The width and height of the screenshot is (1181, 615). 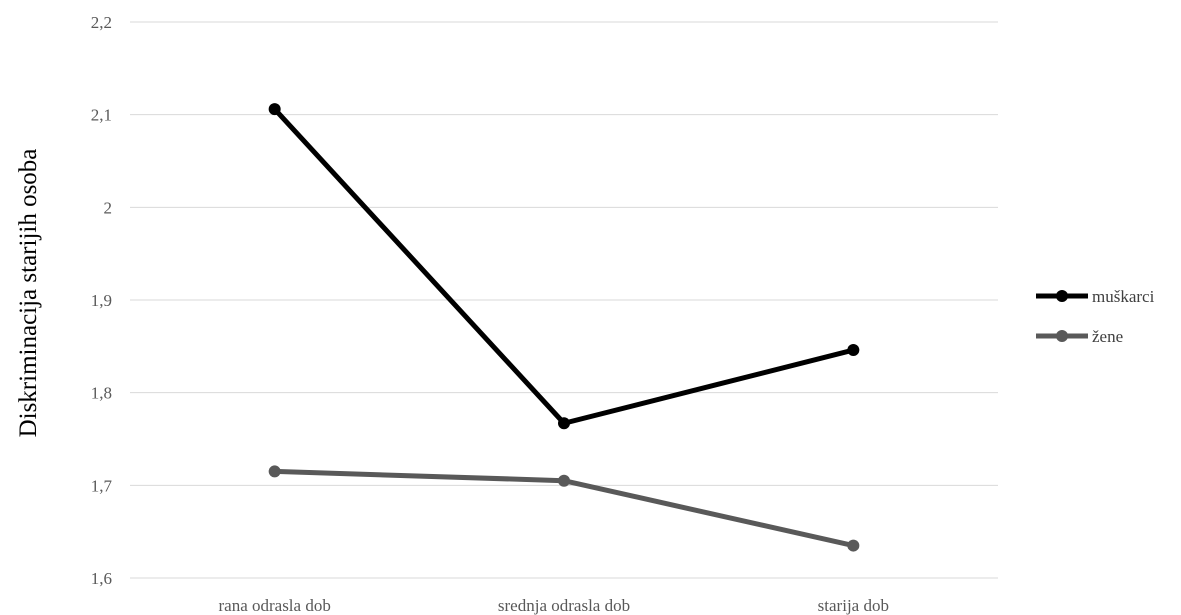 I want to click on x-tick-label: rana odrasla dob, so click(x=274, y=605).